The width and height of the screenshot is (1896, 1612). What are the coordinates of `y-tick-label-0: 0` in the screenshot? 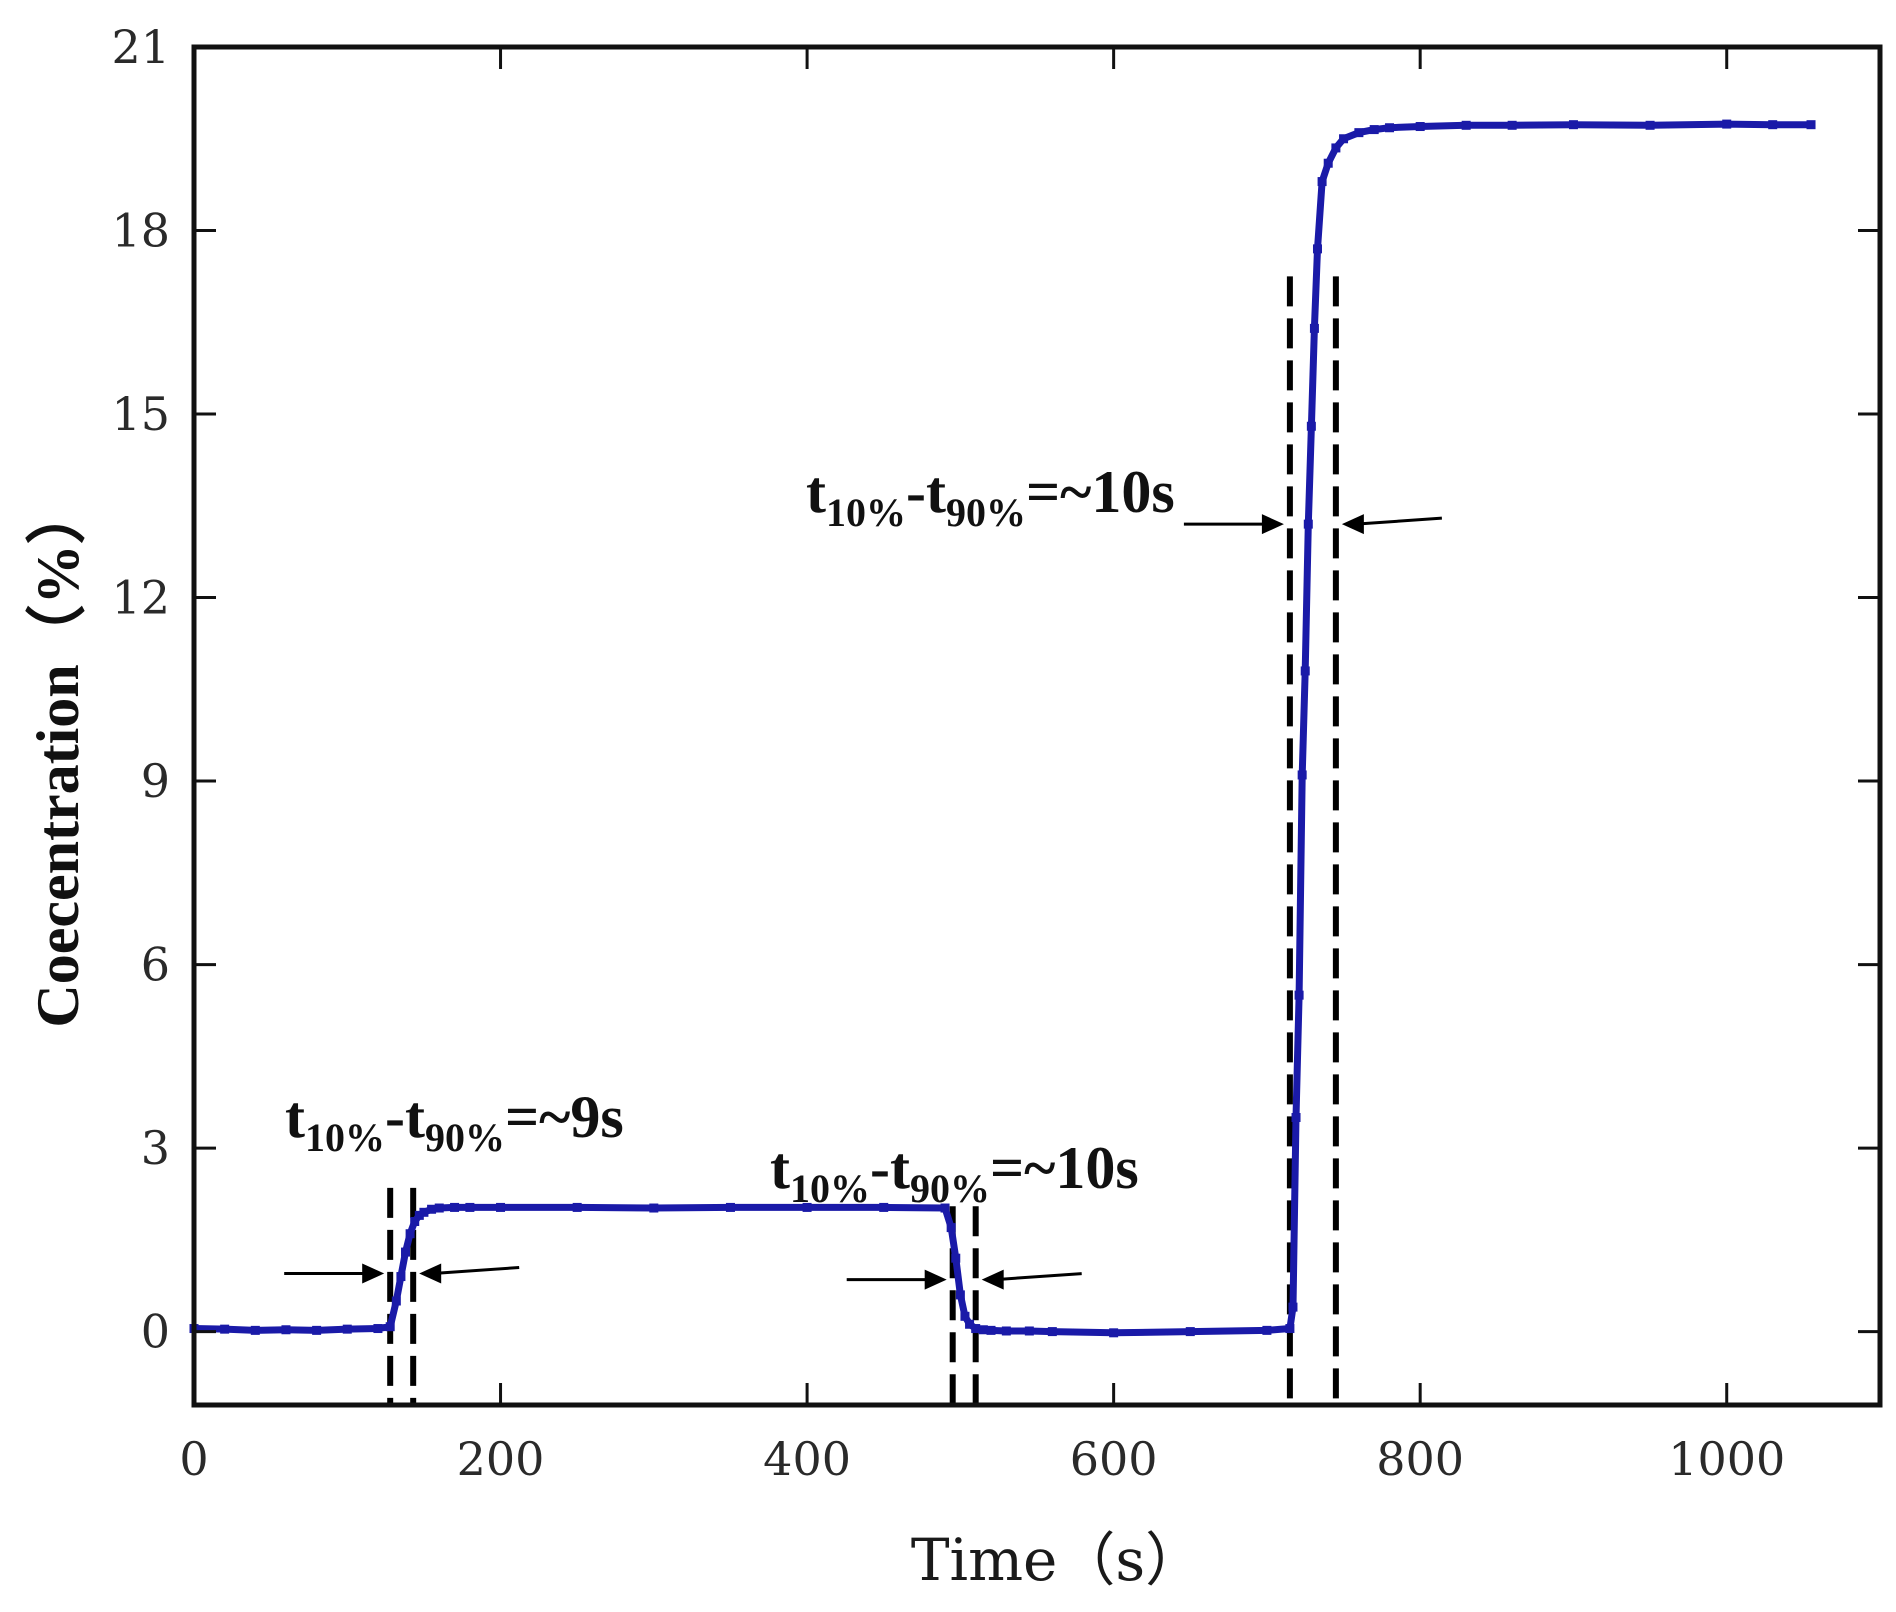 It's located at (155, 1332).